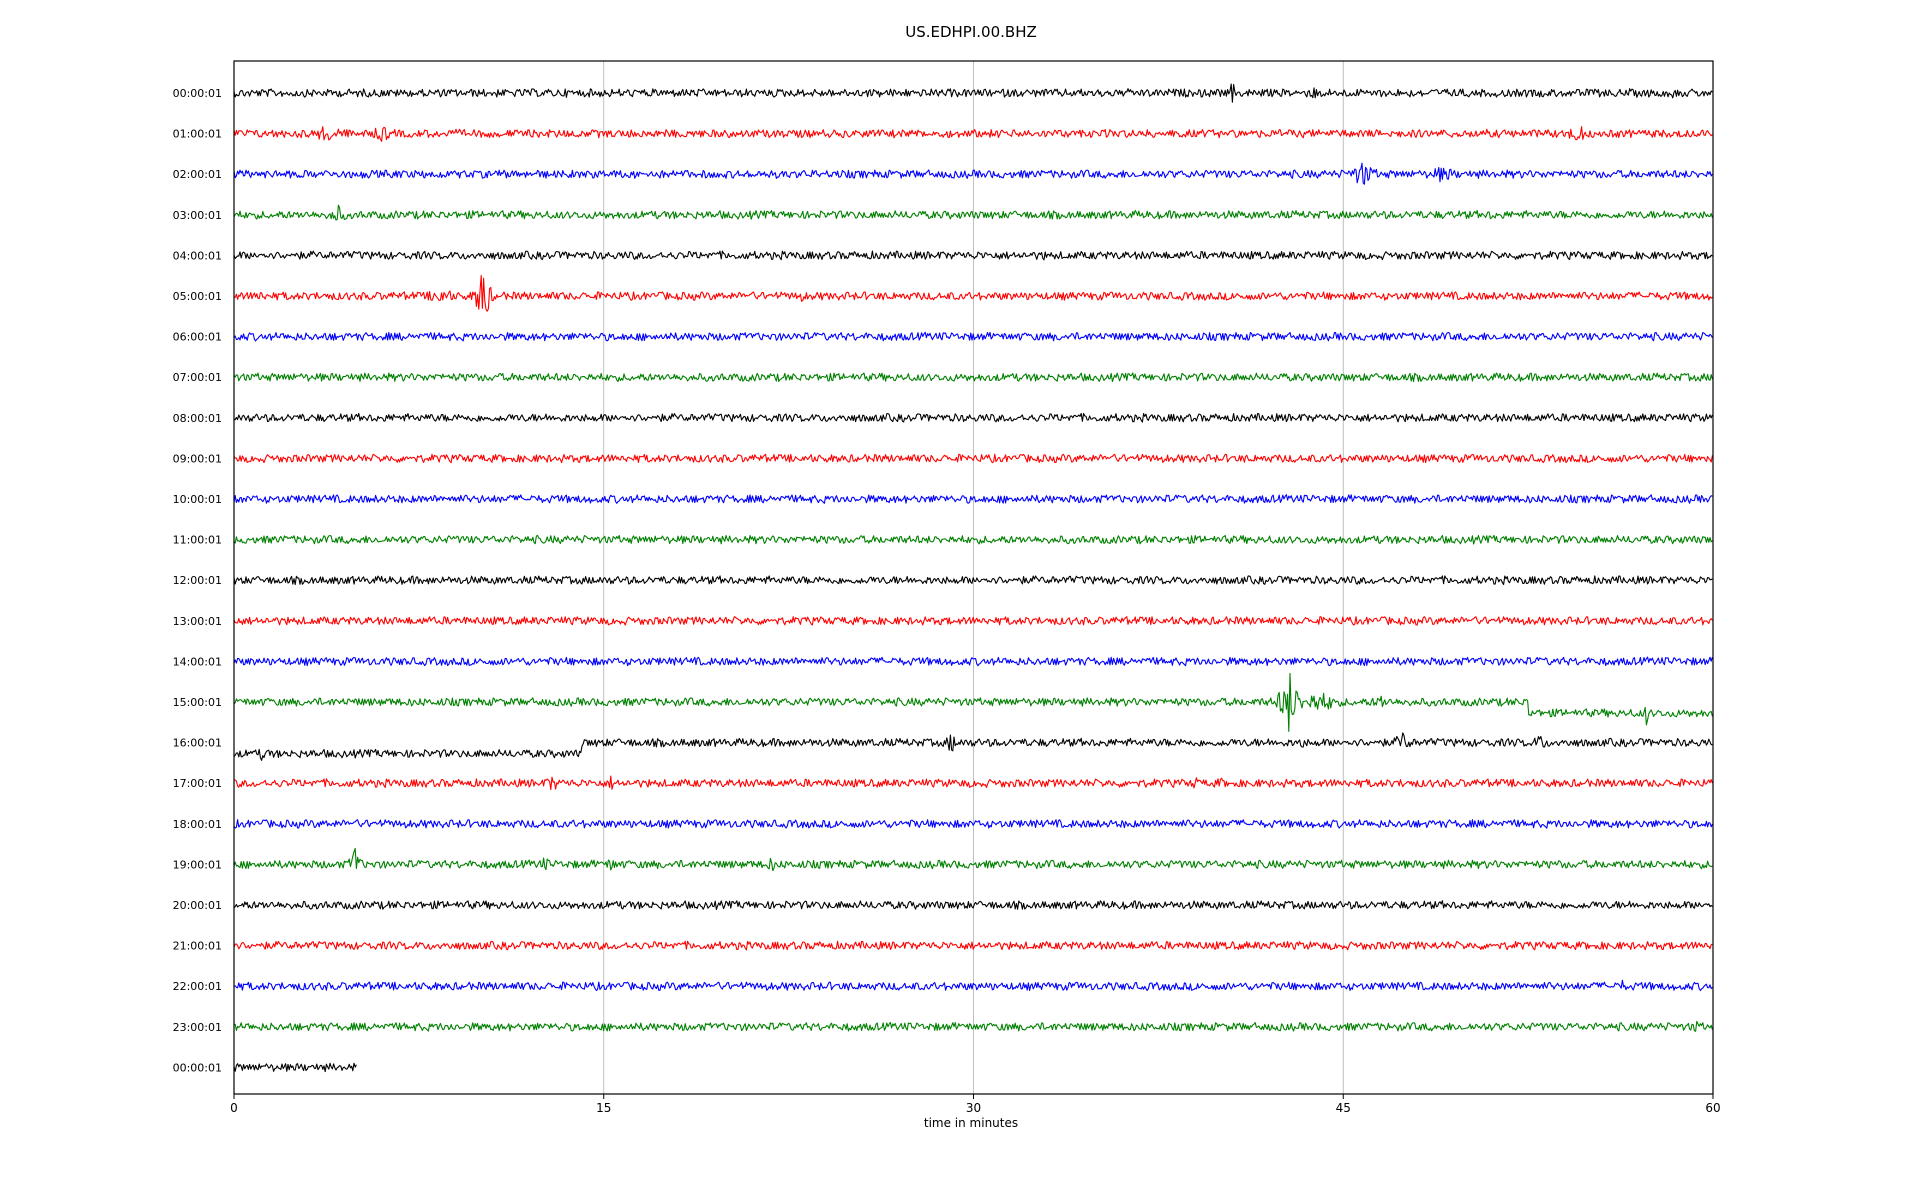 This screenshot has width=1920, height=1200. I want to click on x-tick-label: 0, so click(234, 1108).